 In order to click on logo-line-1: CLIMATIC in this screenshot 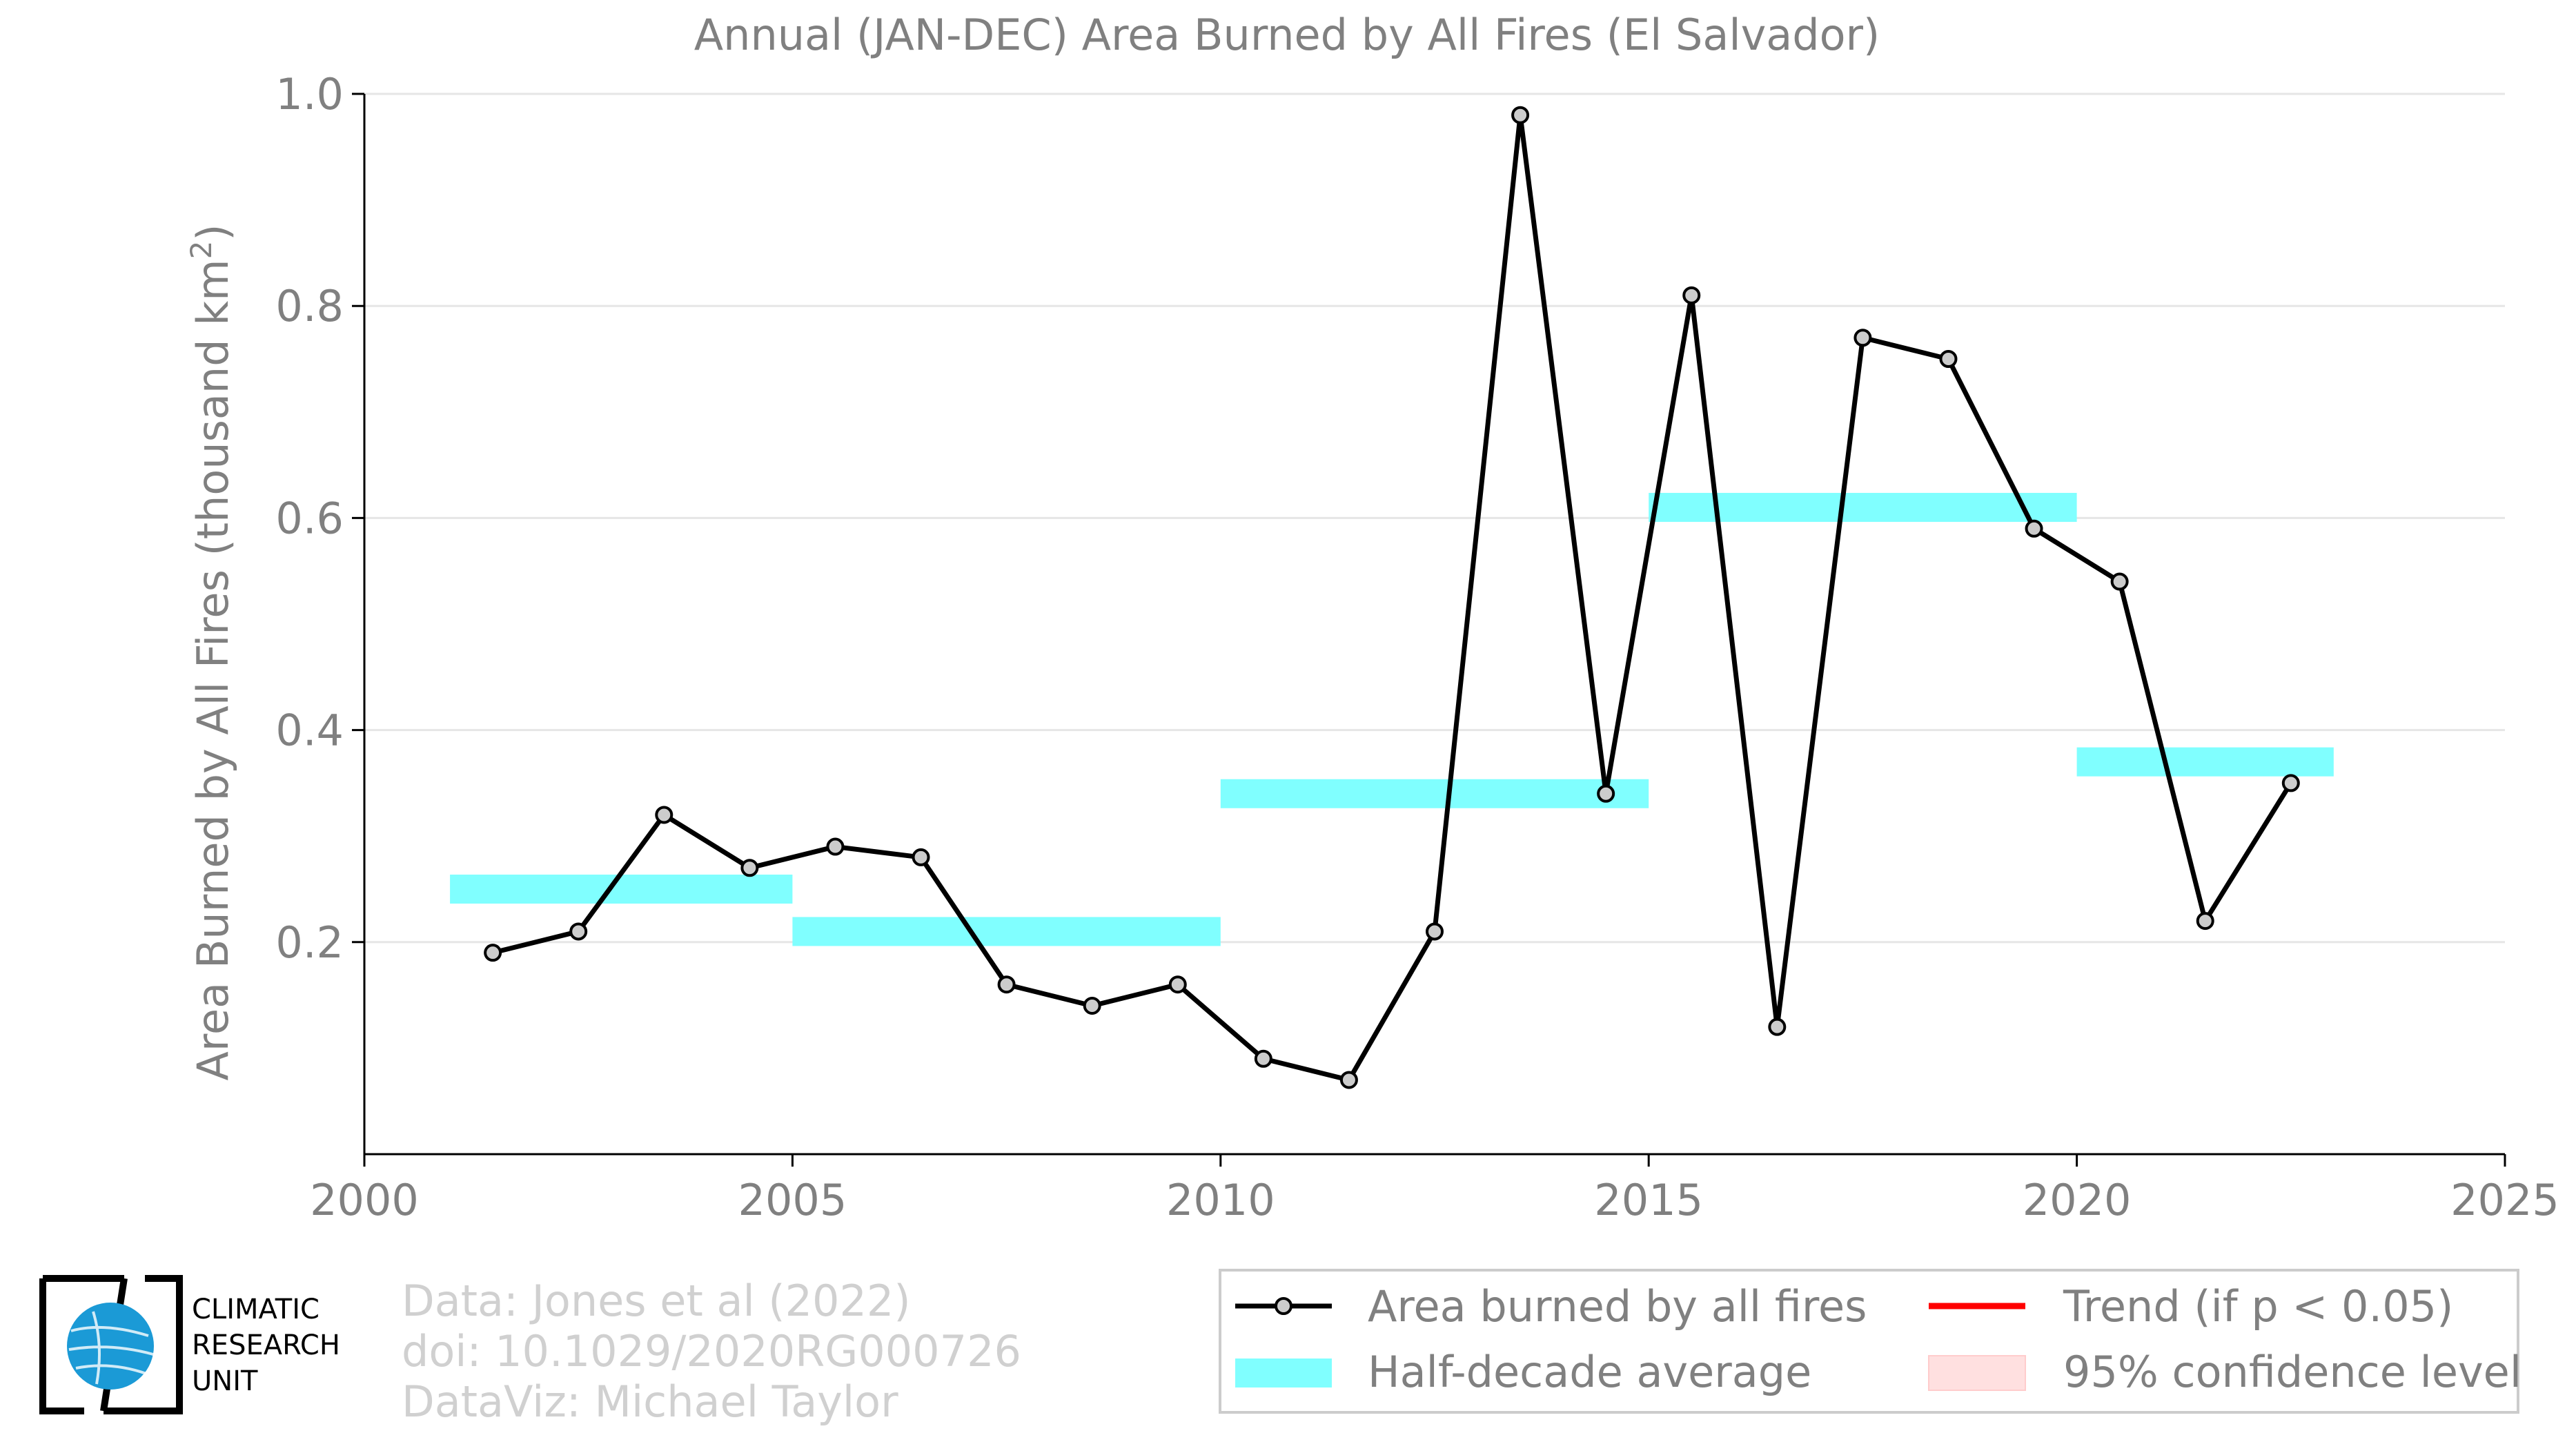, I will do `click(255, 1309)`.